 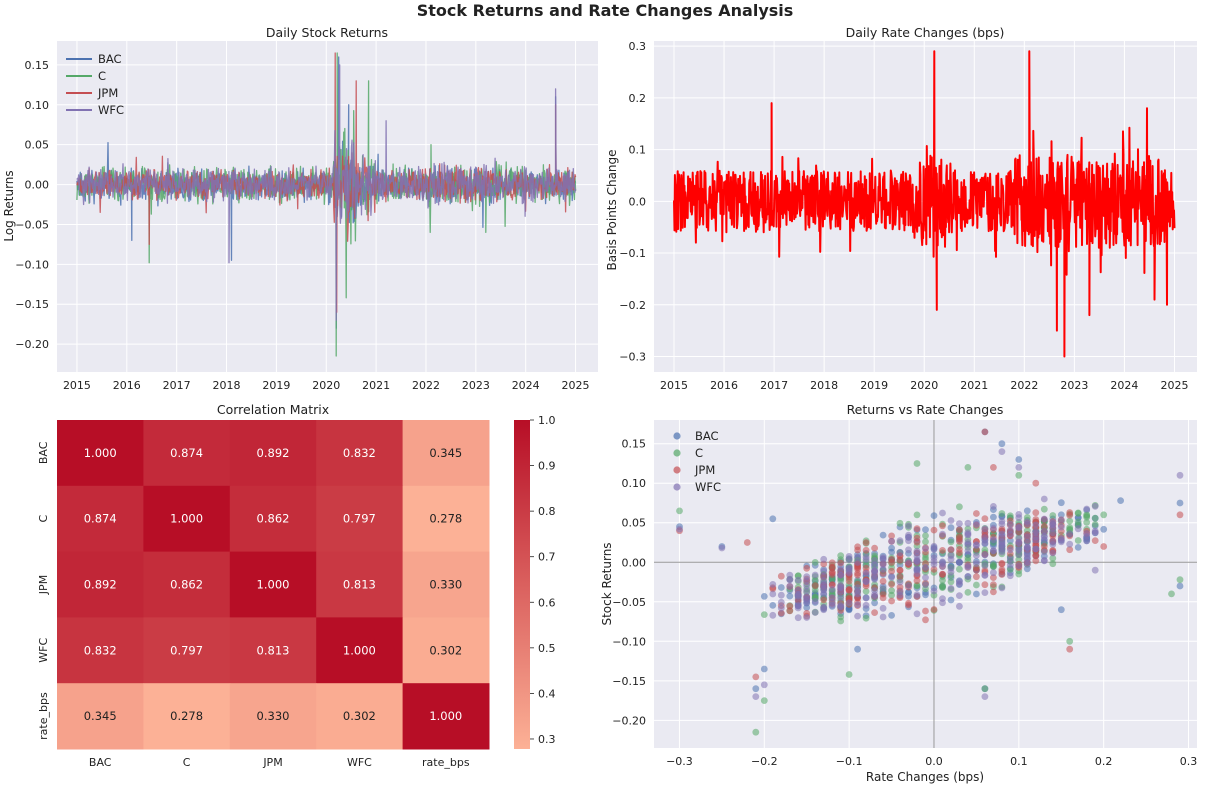 I want to click on corr-cell-rate_bps-JPM, so click(x=273, y=716).